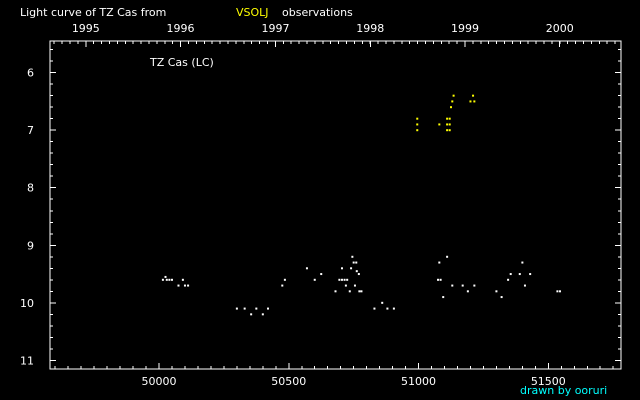 The image size is (640, 400). I want to click on year-tick-label: 1999, so click(465, 28).